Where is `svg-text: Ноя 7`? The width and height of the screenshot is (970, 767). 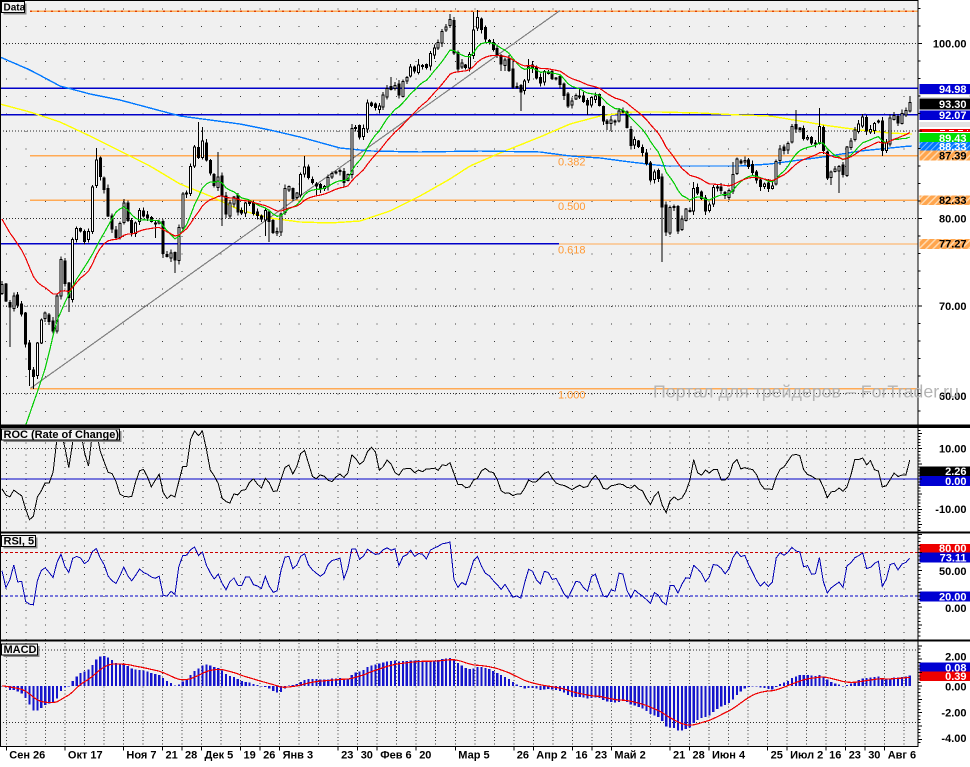 svg-text: Ноя 7 is located at coordinates (141, 756).